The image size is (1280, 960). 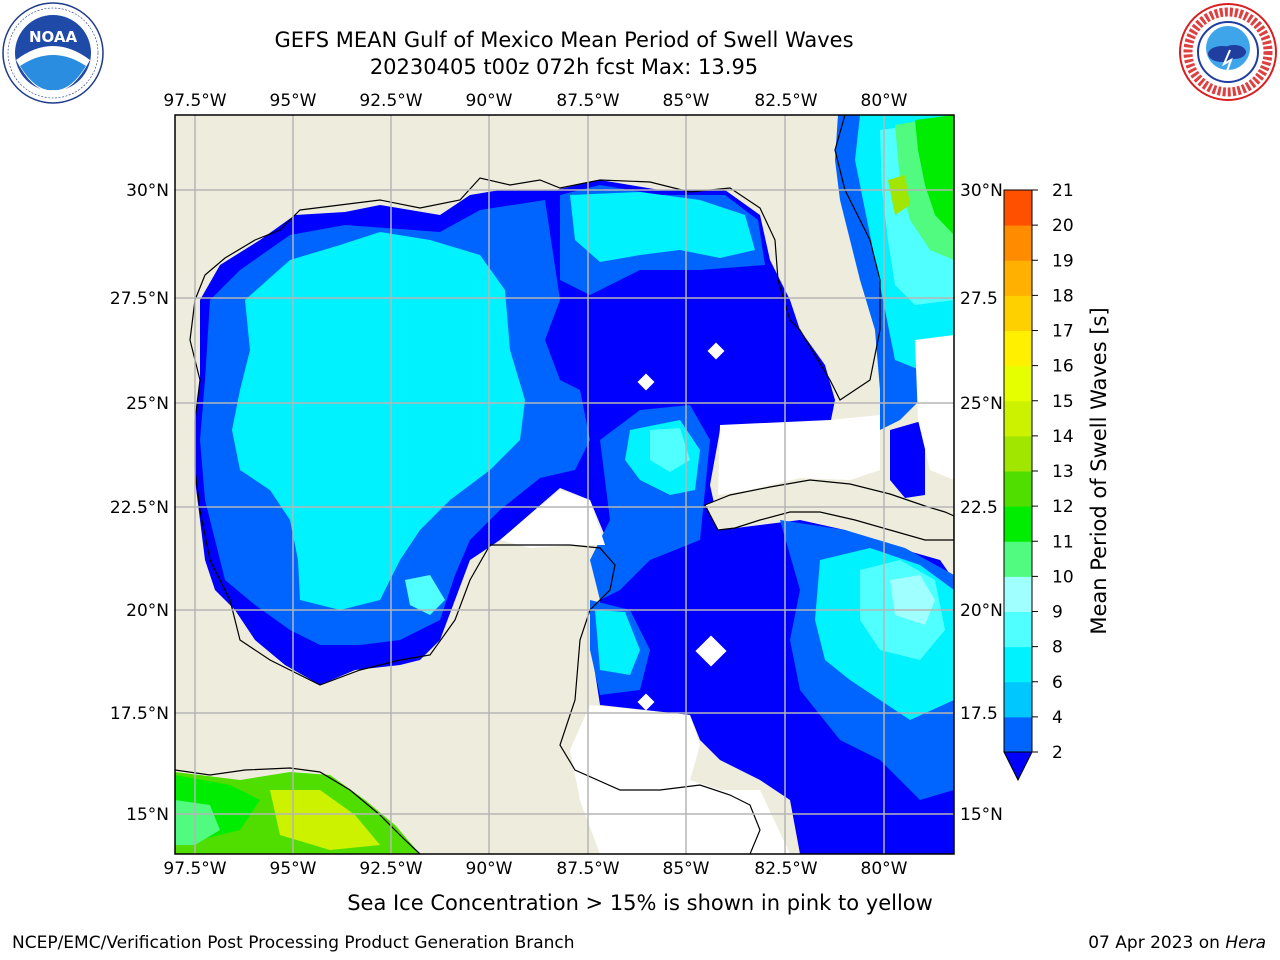 I want to click on colorbar-tick-label: 21, so click(x=1063, y=191).